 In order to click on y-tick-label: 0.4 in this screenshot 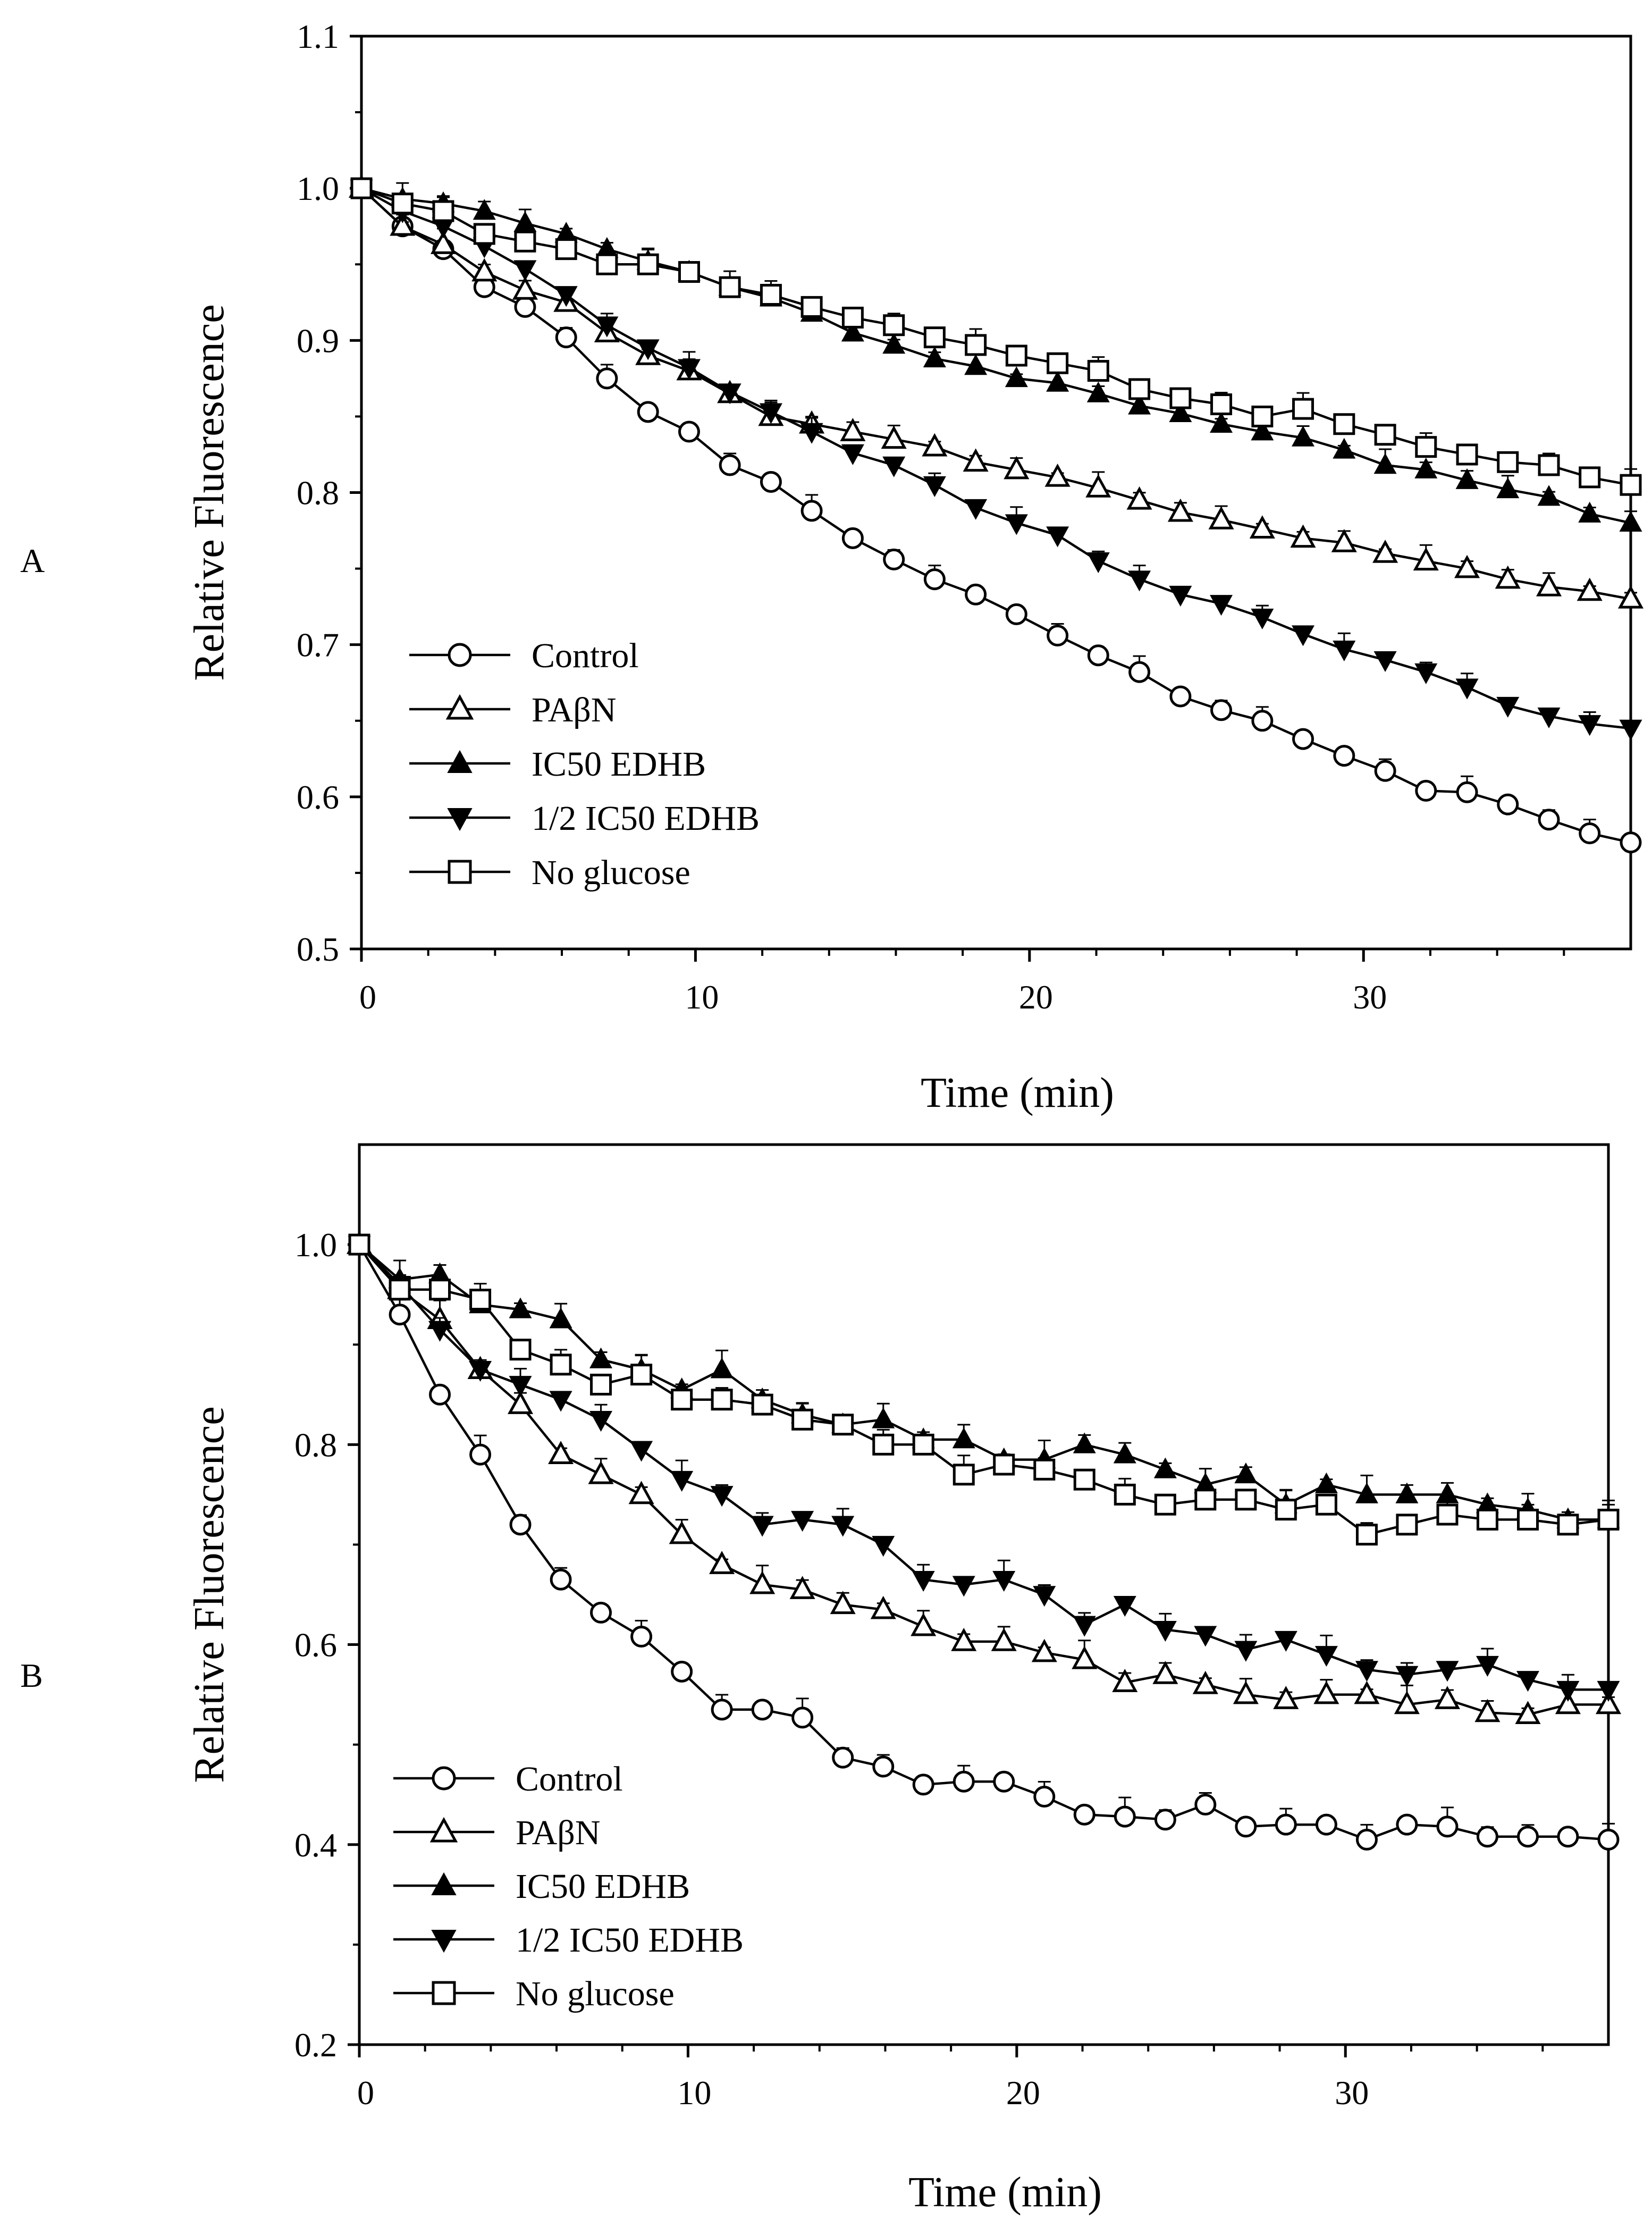, I will do `click(315, 1845)`.